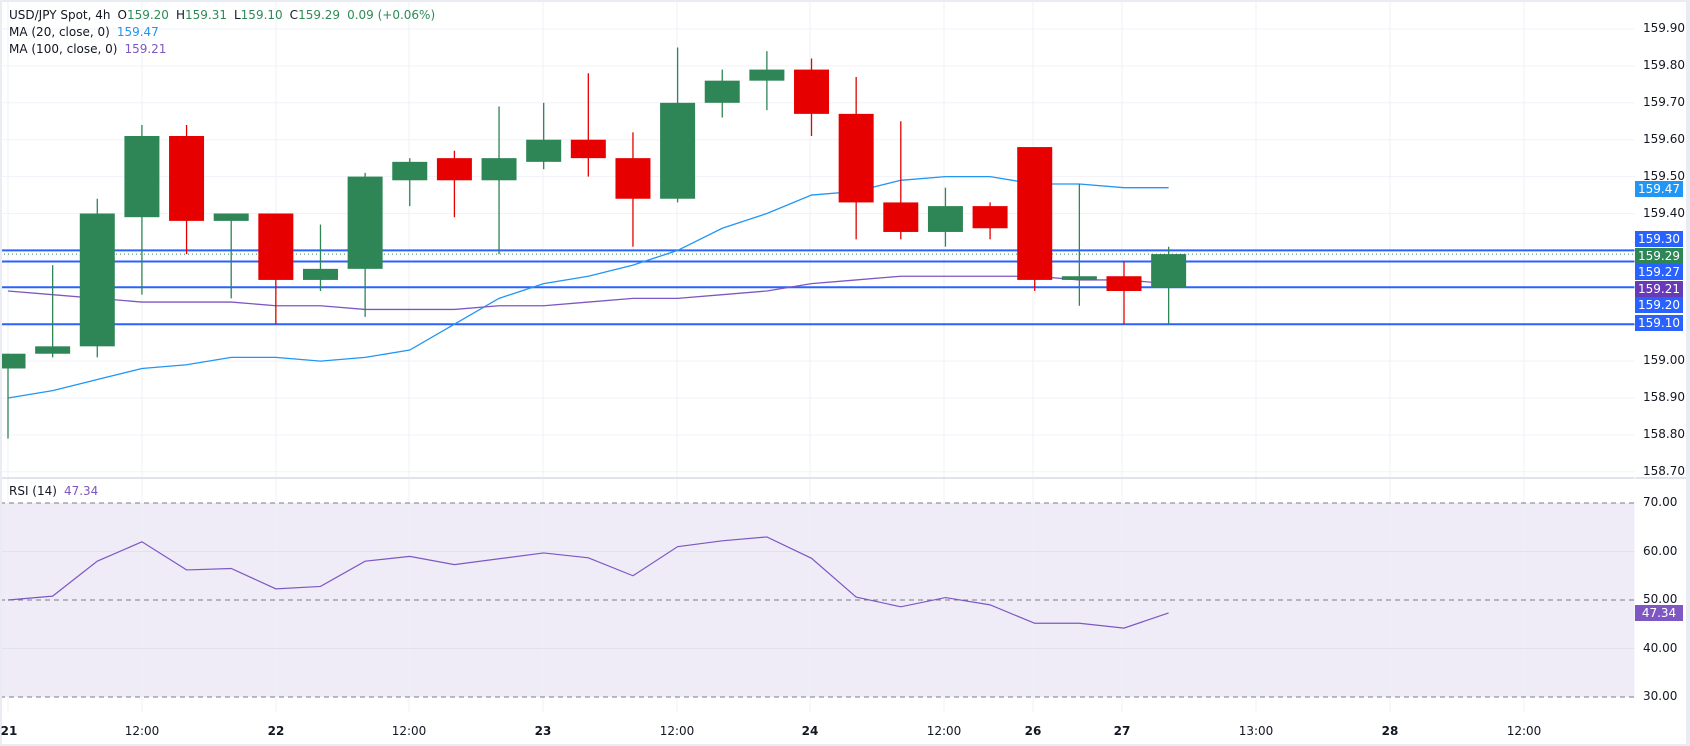 The image size is (1690, 746). I want to click on symbol-title: USD/JPY Spot, 4h, so click(60, 15).